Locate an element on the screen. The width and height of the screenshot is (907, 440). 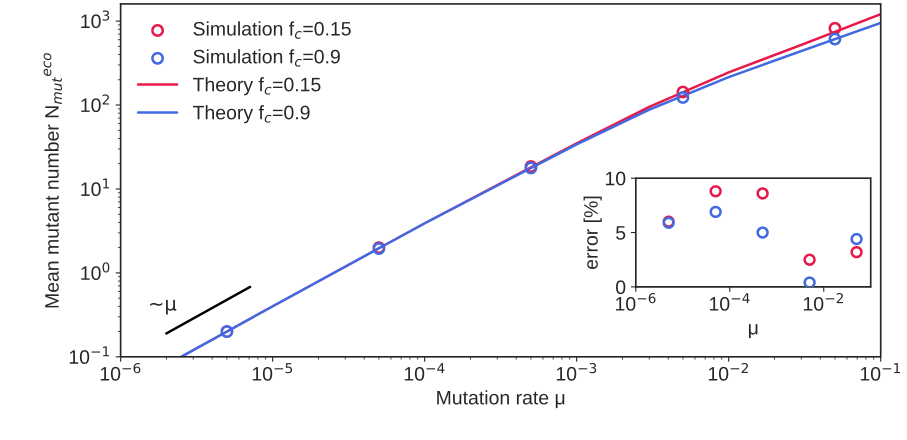
annotation: ∼μ is located at coordinates (163, 307).